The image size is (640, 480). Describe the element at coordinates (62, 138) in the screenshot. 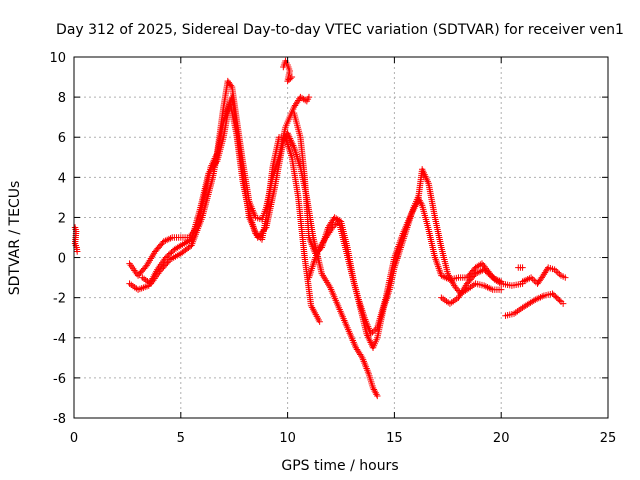

I see `y-tick-label: 6` at that location.